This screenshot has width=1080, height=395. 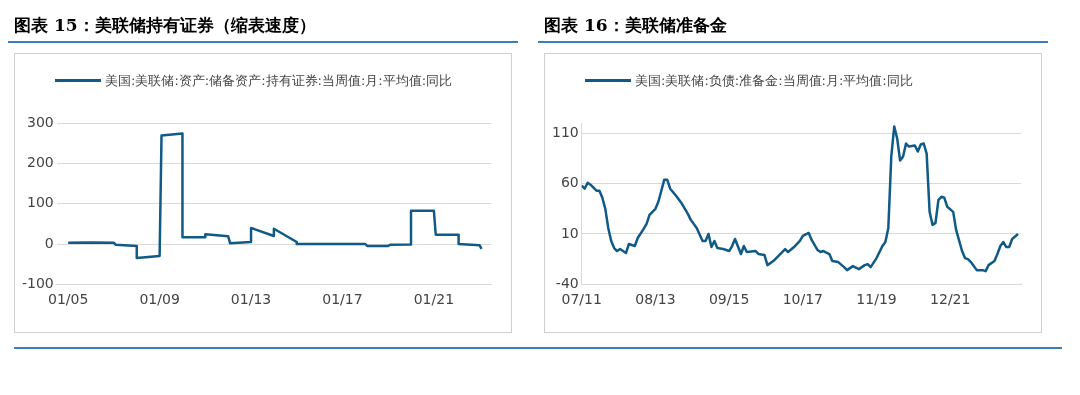 What do you see at coordinates (581, 299) in the screenshot?
I see `x-tick-label: 07/11` at bounding box center [581, 299].